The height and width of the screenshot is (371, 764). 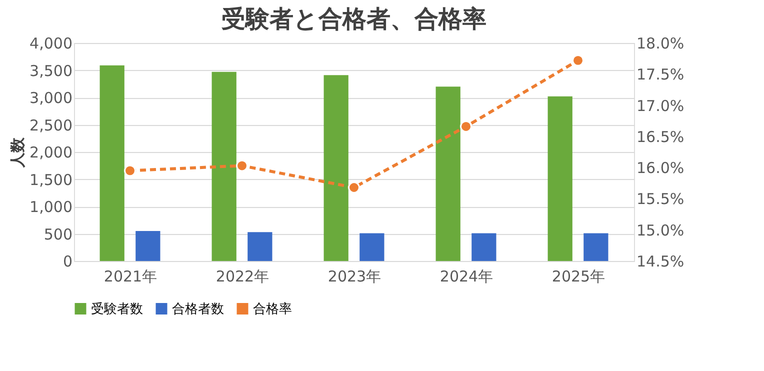 What do you see at coordinates (51, 153) in the screenshot?
I see `y-tick-label: 2,000` at bounding box center [51, 153].